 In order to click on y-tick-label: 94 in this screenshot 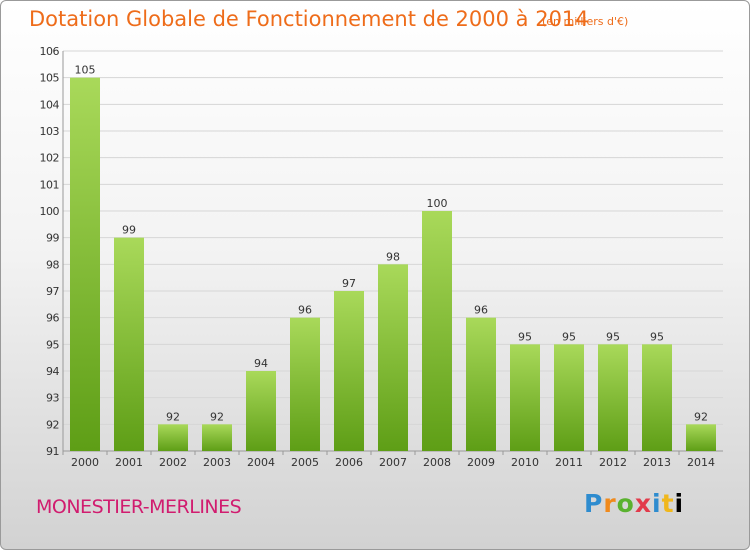, I will do `click(52, 371)`.